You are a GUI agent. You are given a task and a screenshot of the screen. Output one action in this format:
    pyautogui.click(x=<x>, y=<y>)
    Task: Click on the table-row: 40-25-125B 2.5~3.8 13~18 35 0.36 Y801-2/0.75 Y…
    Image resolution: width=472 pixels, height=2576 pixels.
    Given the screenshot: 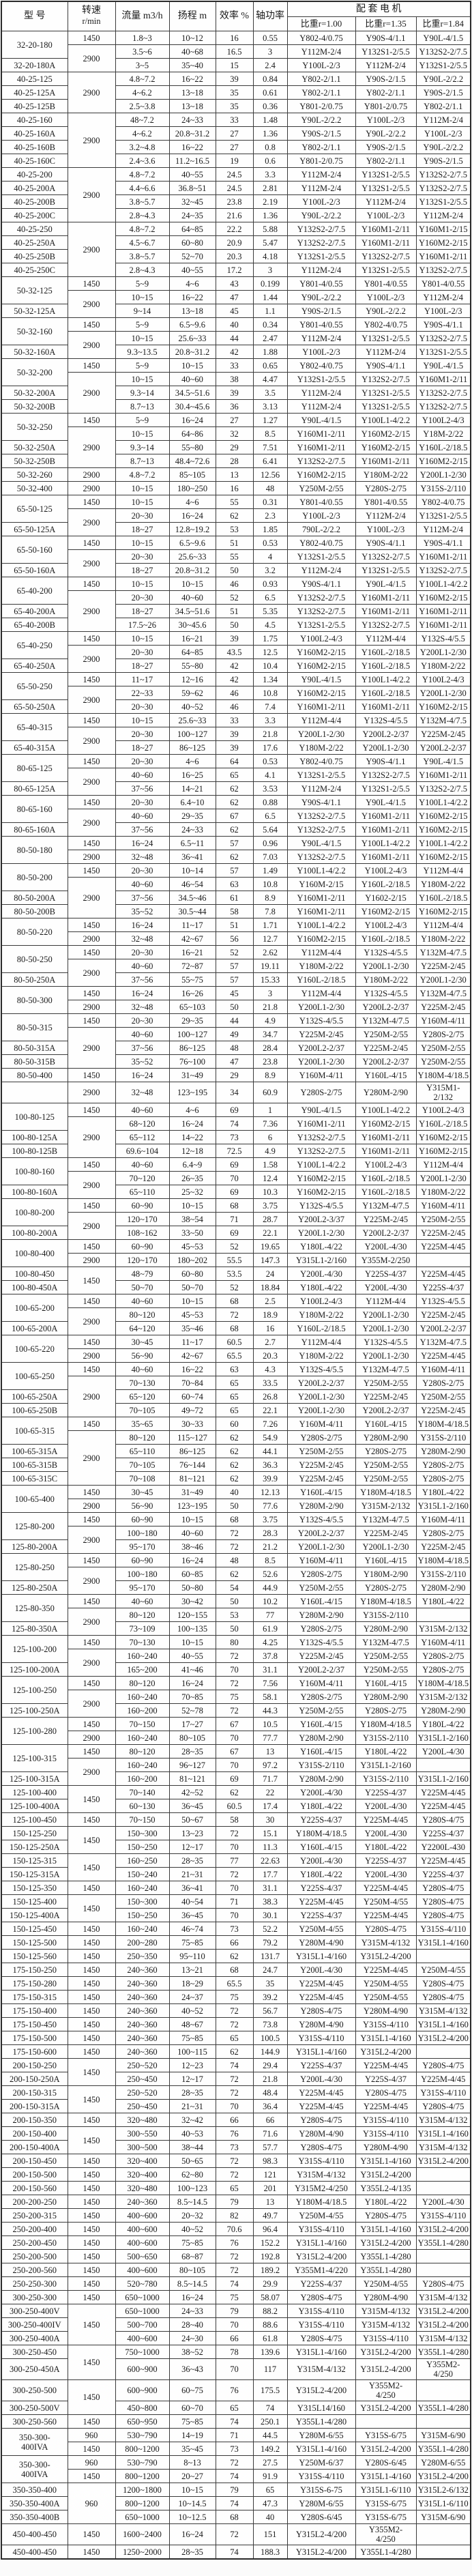 What is the action you would take?
    pyautogui.click(x=236, y=106)
    